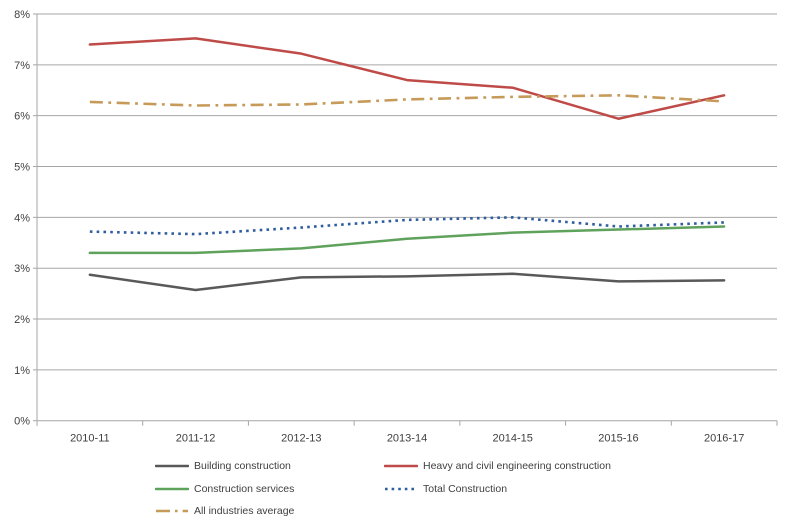 The image size is (794, 529). Describe the element at coordinates (465, 489) in the screenshot. I see `legend-label: Total Construction` at that location.